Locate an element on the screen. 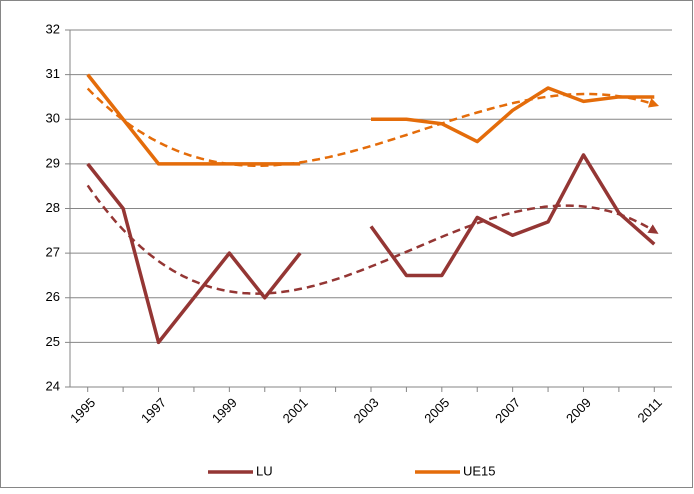 The width and height of the screenshot is (694, 494). legend-label: LU is located at coordinates (264, 470).